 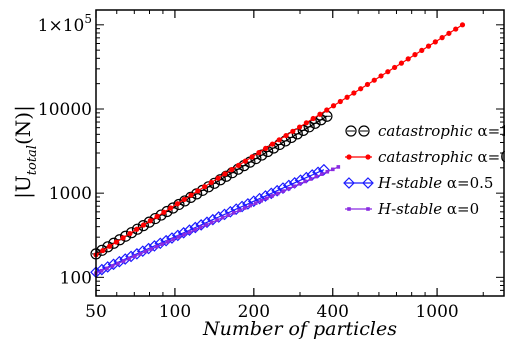 I want to click on x-tick-label: 1000, so click(x=436, y=312).